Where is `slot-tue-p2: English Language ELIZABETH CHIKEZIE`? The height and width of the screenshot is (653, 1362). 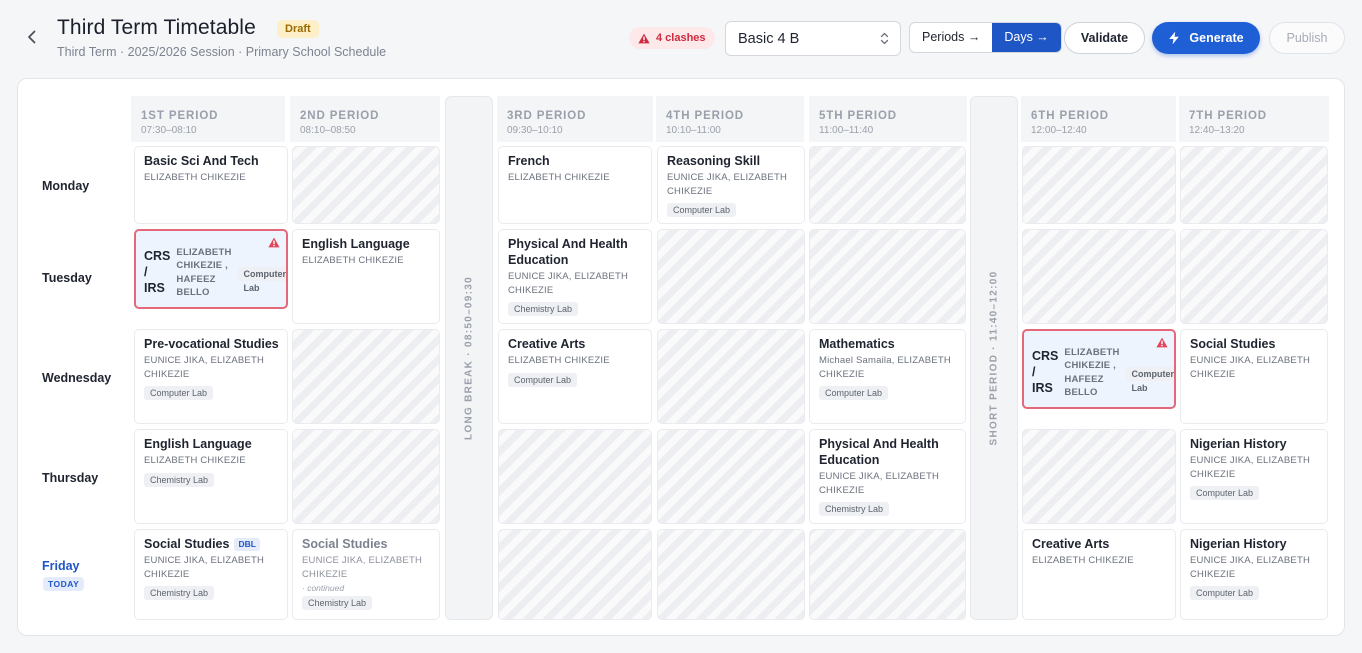
slot-tue-p2: English Language ELIZABETH CHIKEZIE is located at coordinates (366, 276).